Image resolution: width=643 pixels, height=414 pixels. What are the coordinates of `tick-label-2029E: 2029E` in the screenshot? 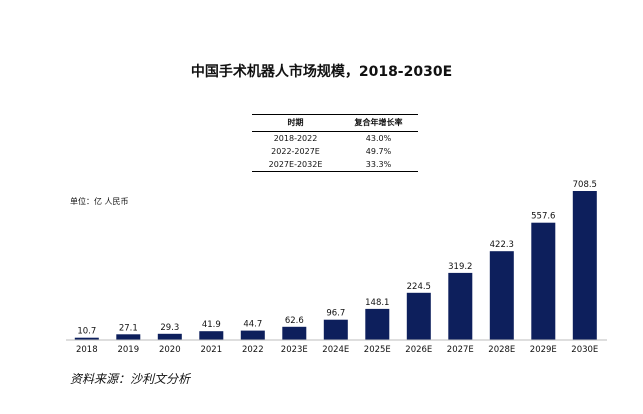 It's located at (543, 350).